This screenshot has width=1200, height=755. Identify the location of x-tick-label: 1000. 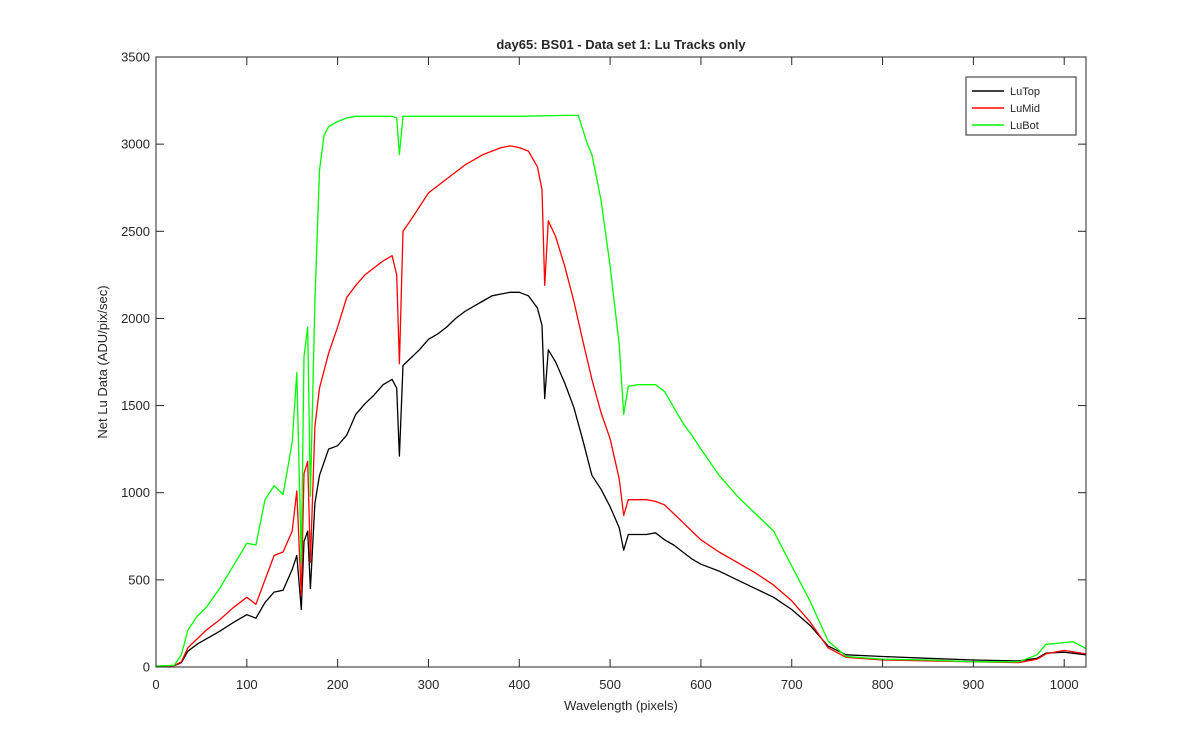
(1064, 684).